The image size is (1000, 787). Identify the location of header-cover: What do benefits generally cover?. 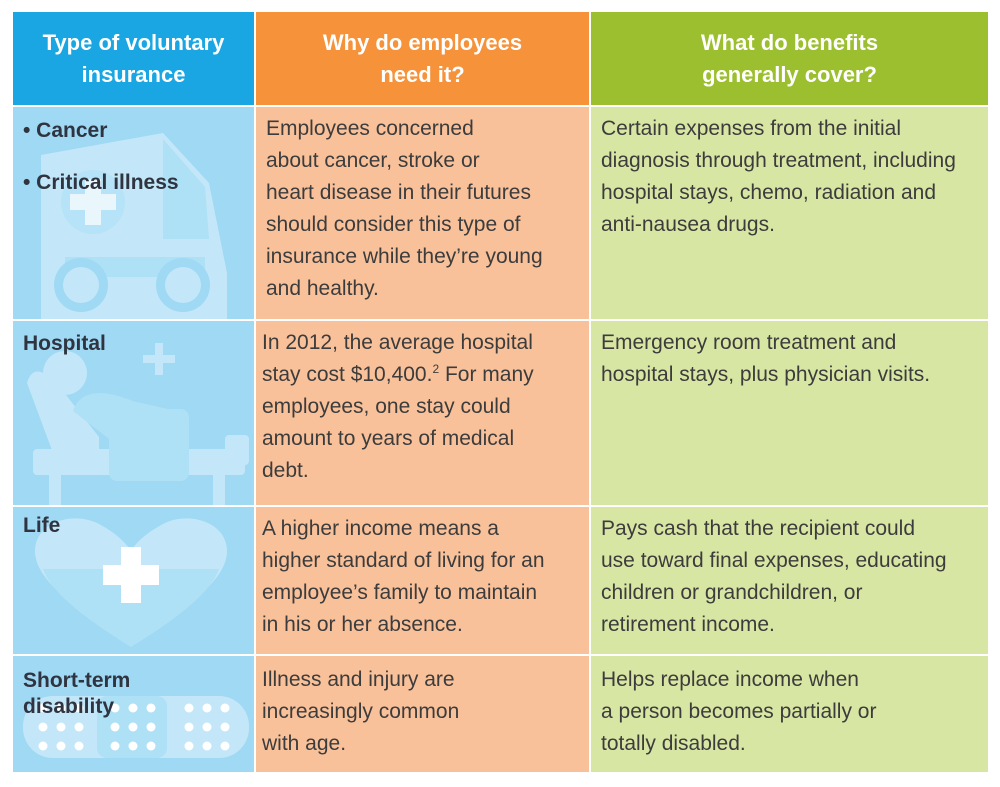
(789, 58).